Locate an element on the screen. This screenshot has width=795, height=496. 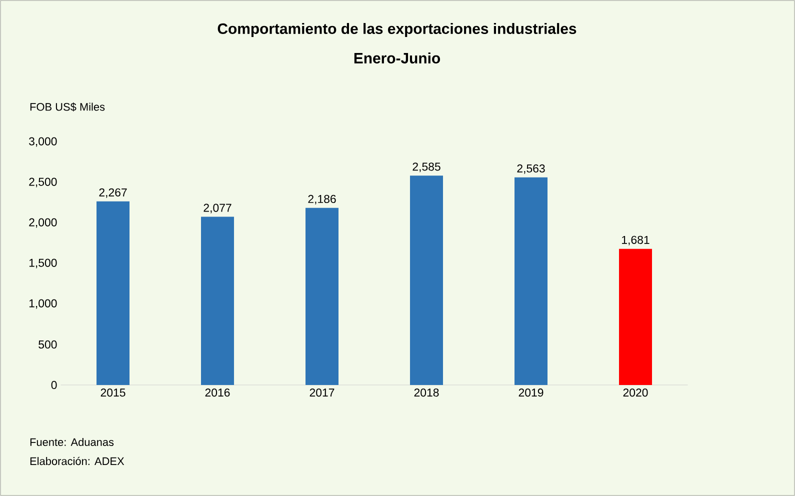
x-tick-label: 2020 is located at coordinates (635, 392).